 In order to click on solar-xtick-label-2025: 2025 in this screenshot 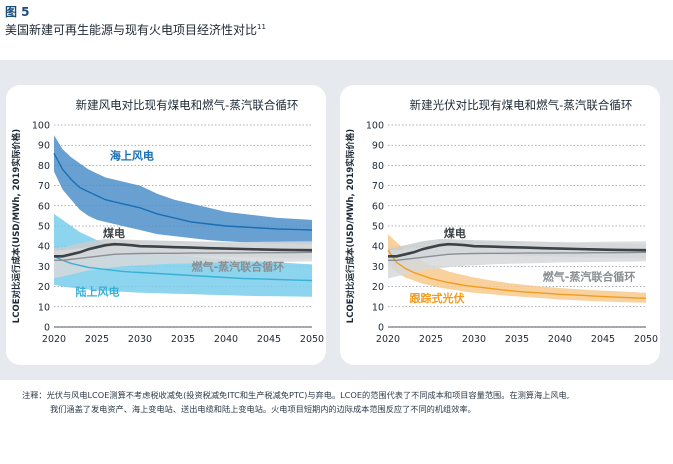, I will do `click(431, 339)`.